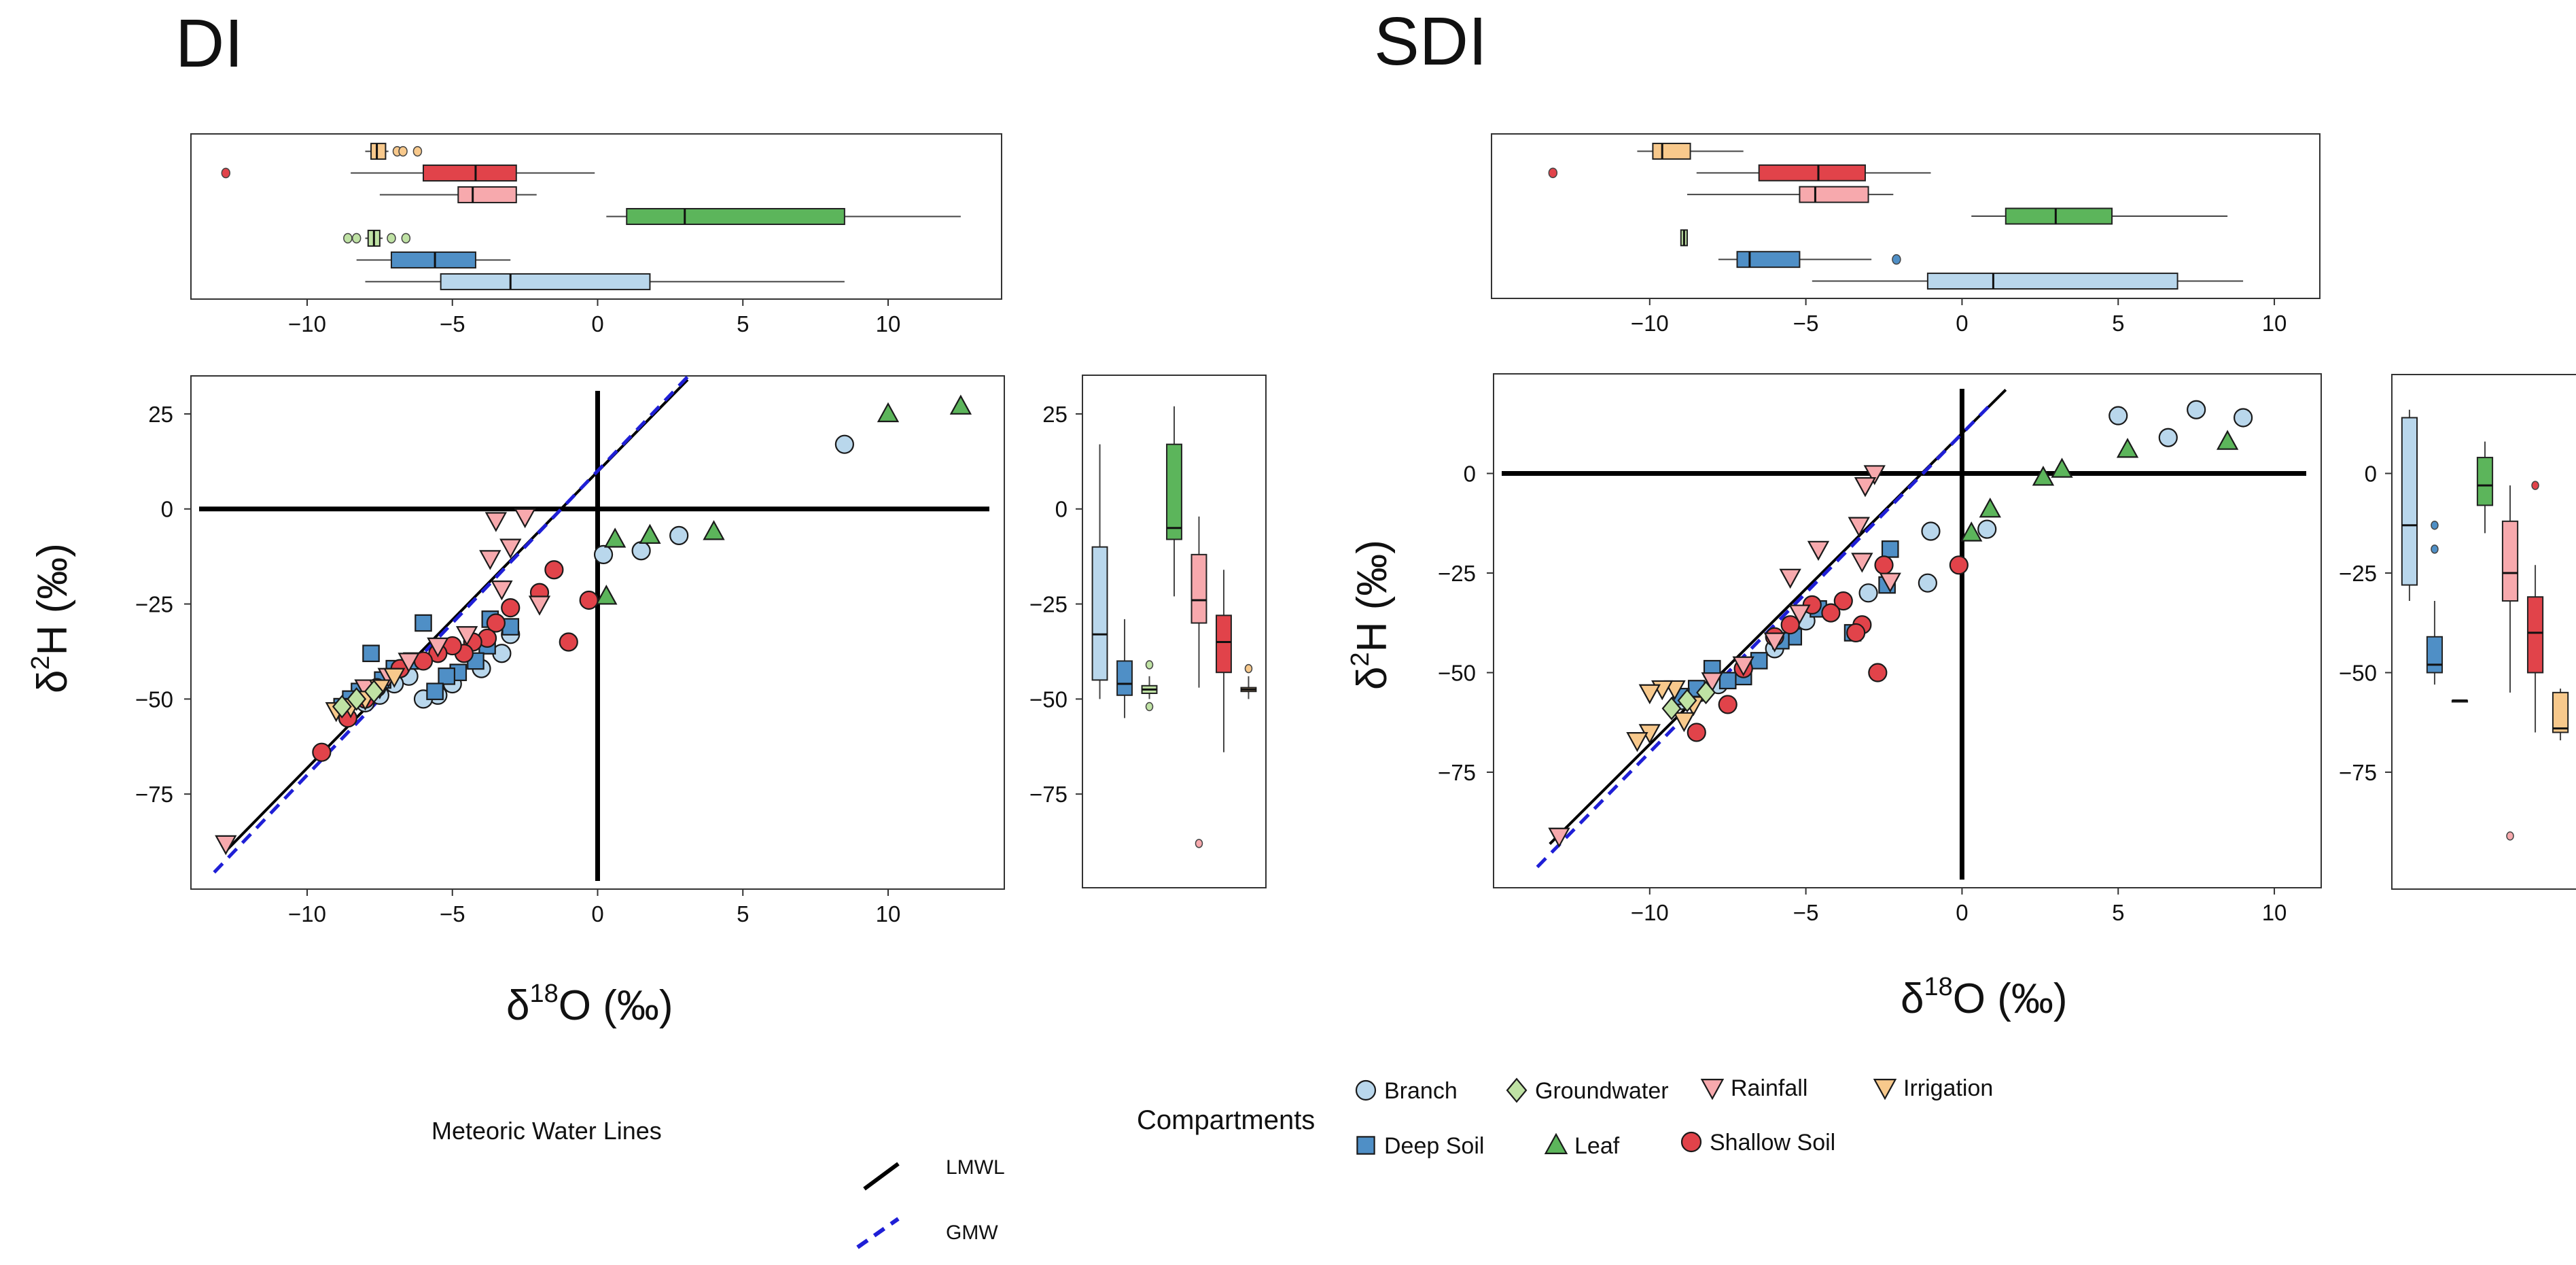  Describe the element at coordinates (452, 323) in the screenshot. I see `di-top-xtick-label: −5` at that location.